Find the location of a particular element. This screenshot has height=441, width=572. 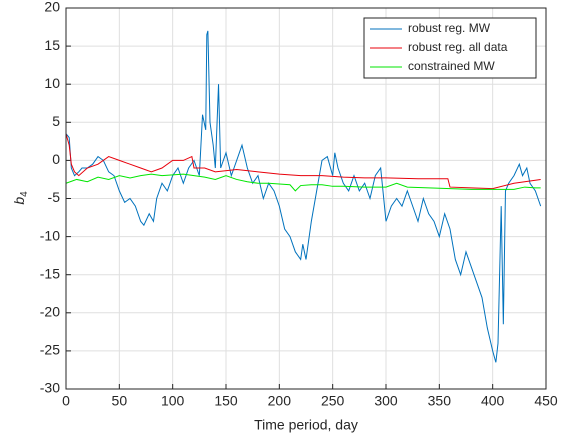

y-tick-label: -10 is located at coordinates (50, 235).